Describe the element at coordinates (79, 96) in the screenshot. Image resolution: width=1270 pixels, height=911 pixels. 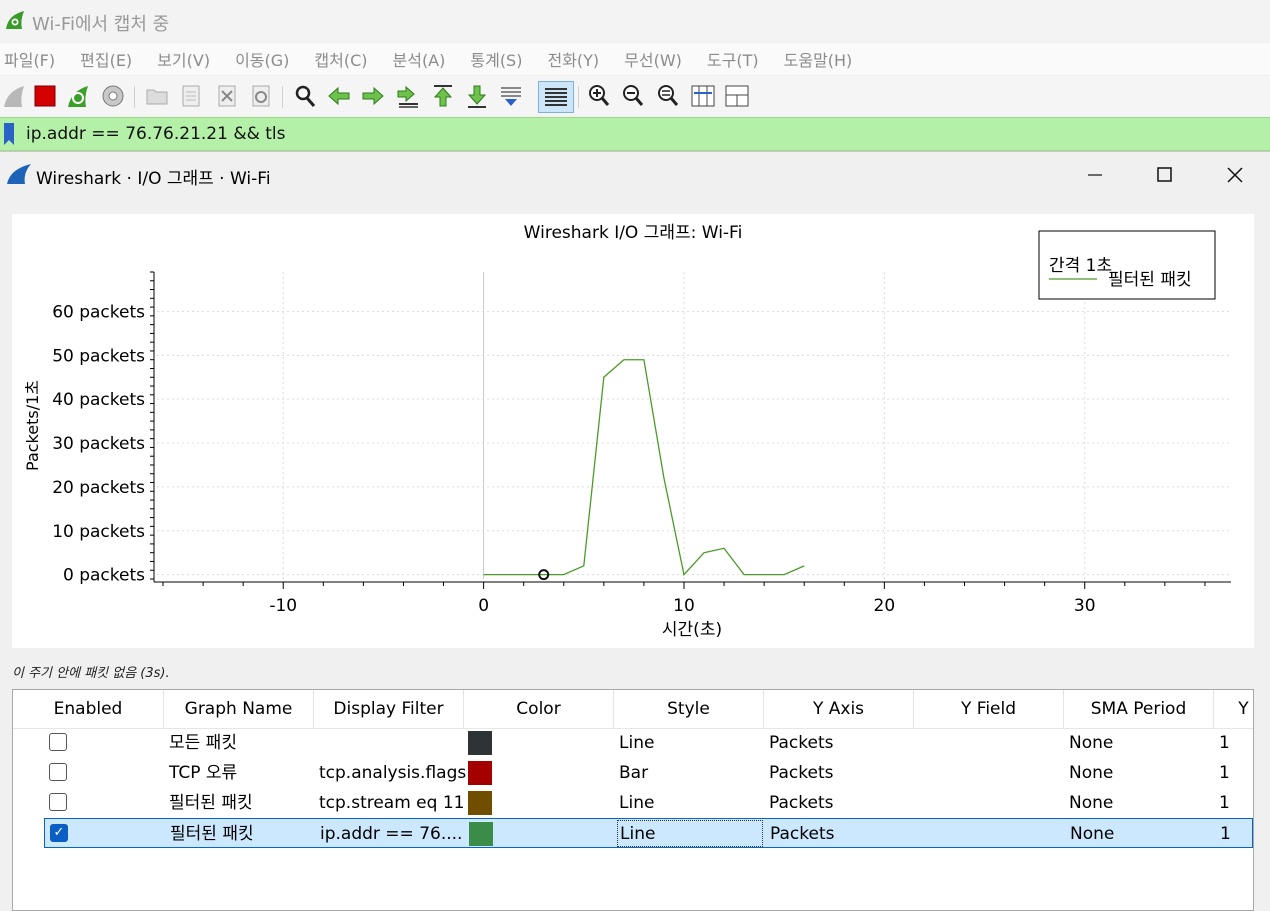
I see `restart-capture-icon` at that location.